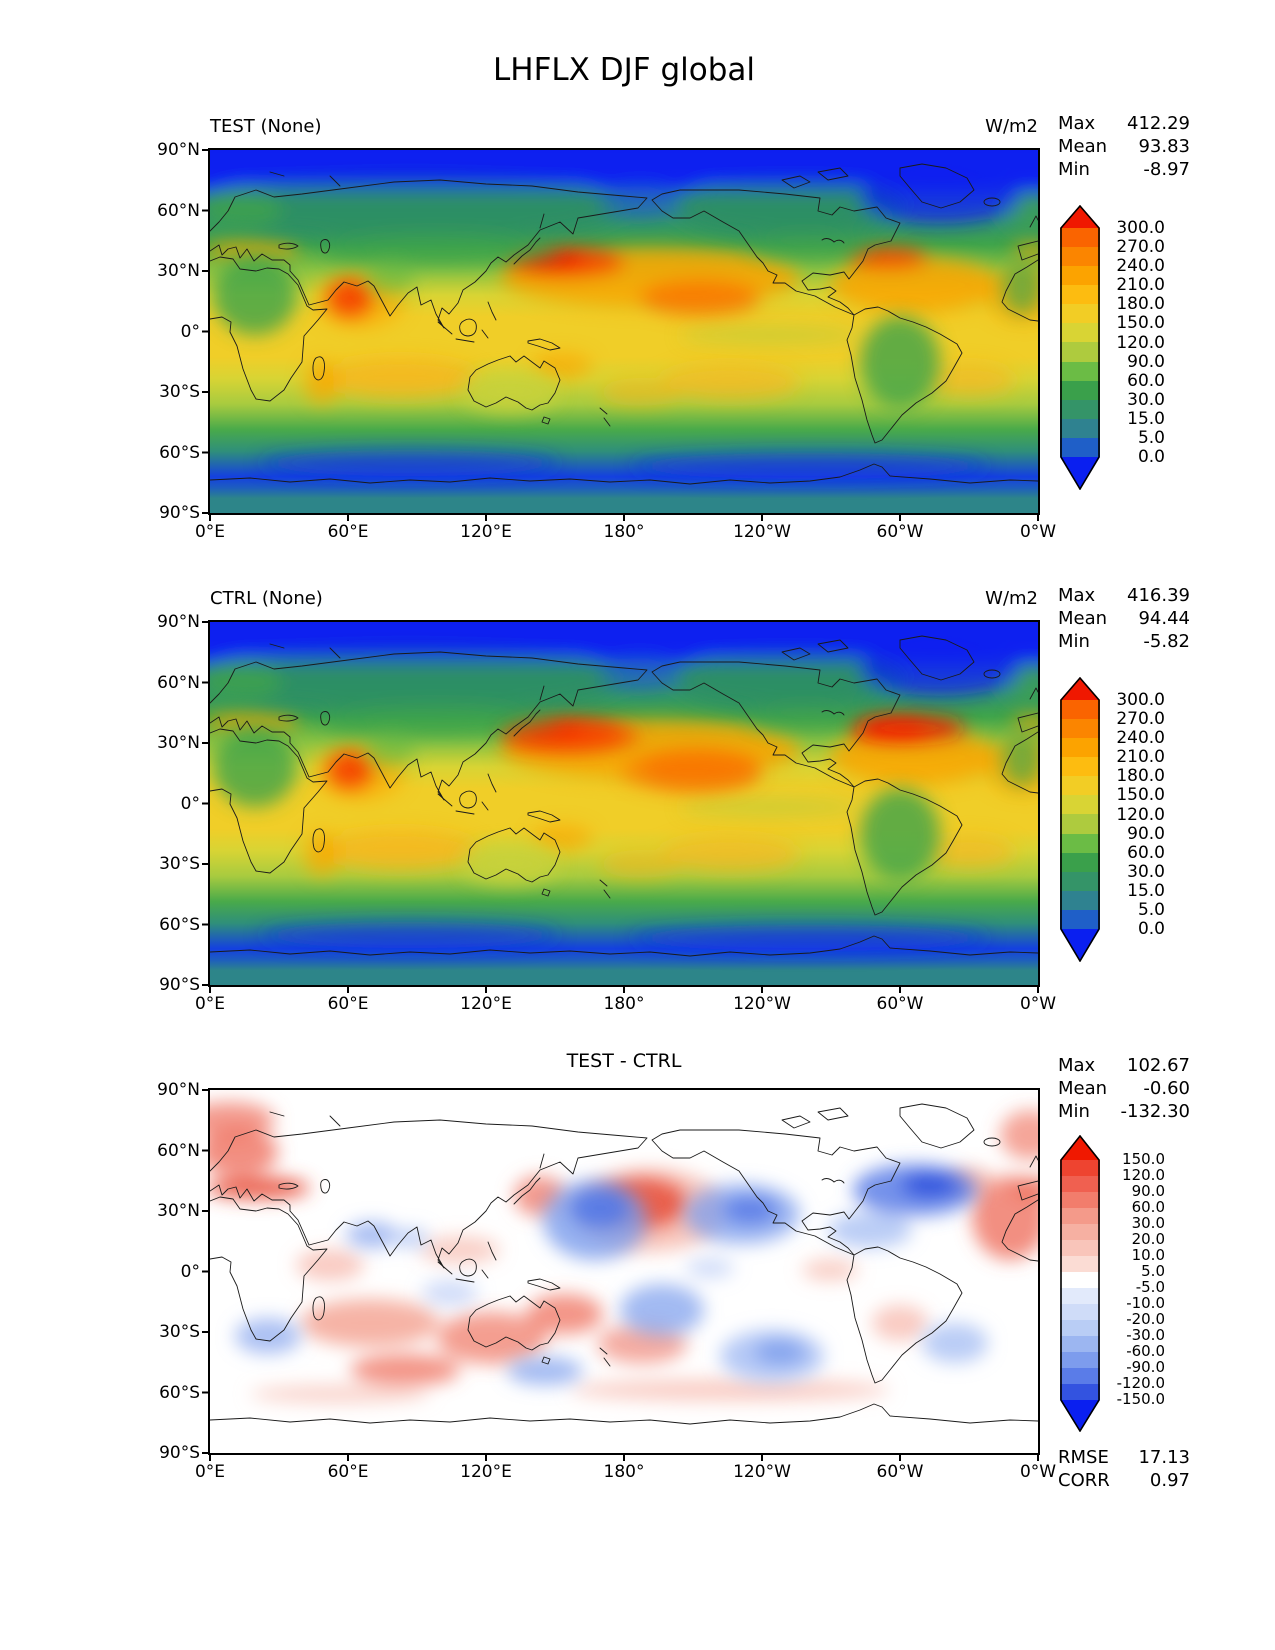 The image size is (1275, 1650). Describe the element at coordinates (205, 1271) in the screenshot. I see `diff-lat-tickmarks` at that location.